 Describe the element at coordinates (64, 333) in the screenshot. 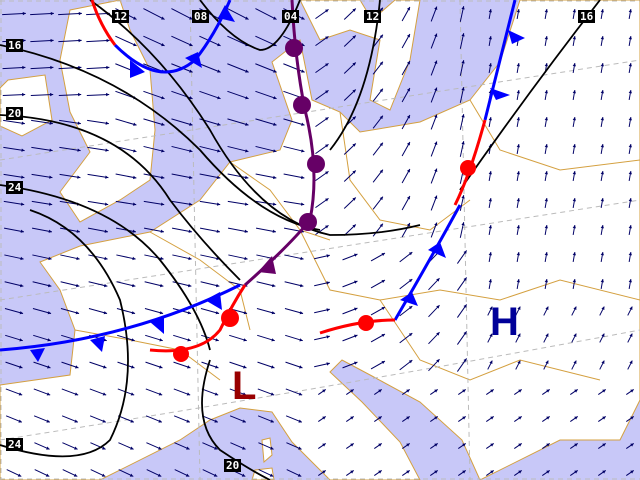

I see `isobar` at that location.